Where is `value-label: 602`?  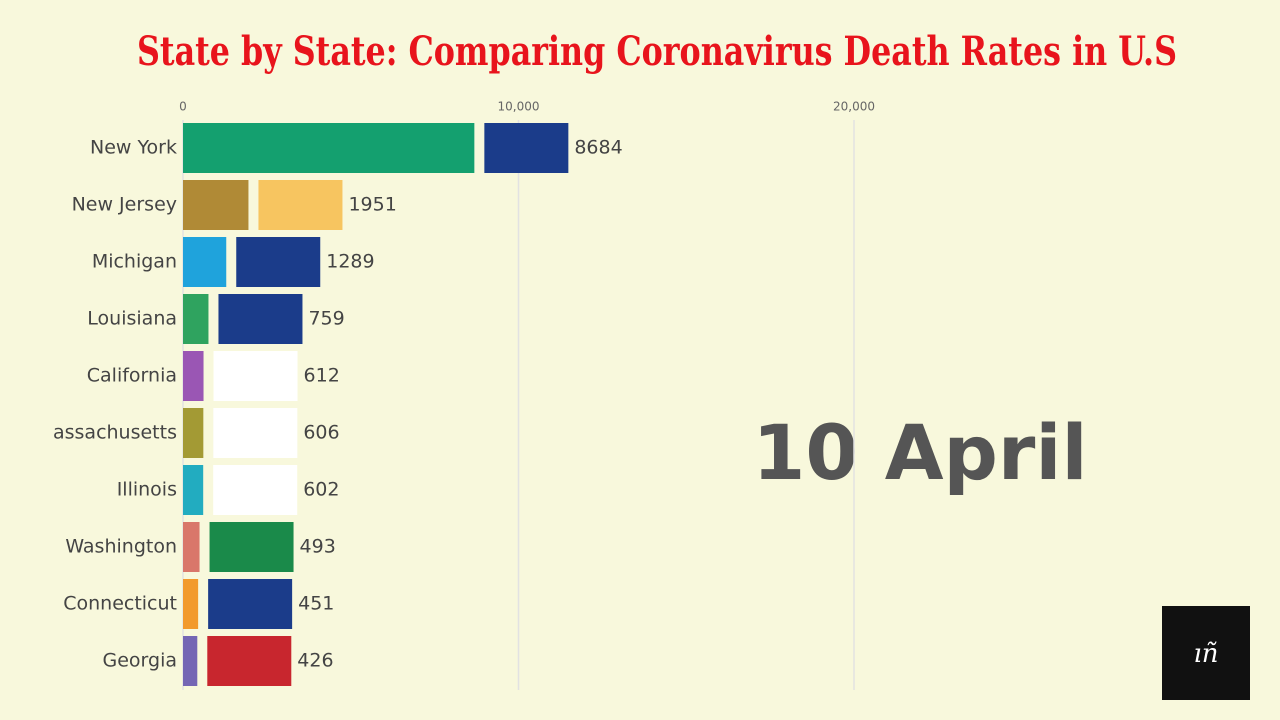 value-label: 602 is located at coordinates (321, 490).